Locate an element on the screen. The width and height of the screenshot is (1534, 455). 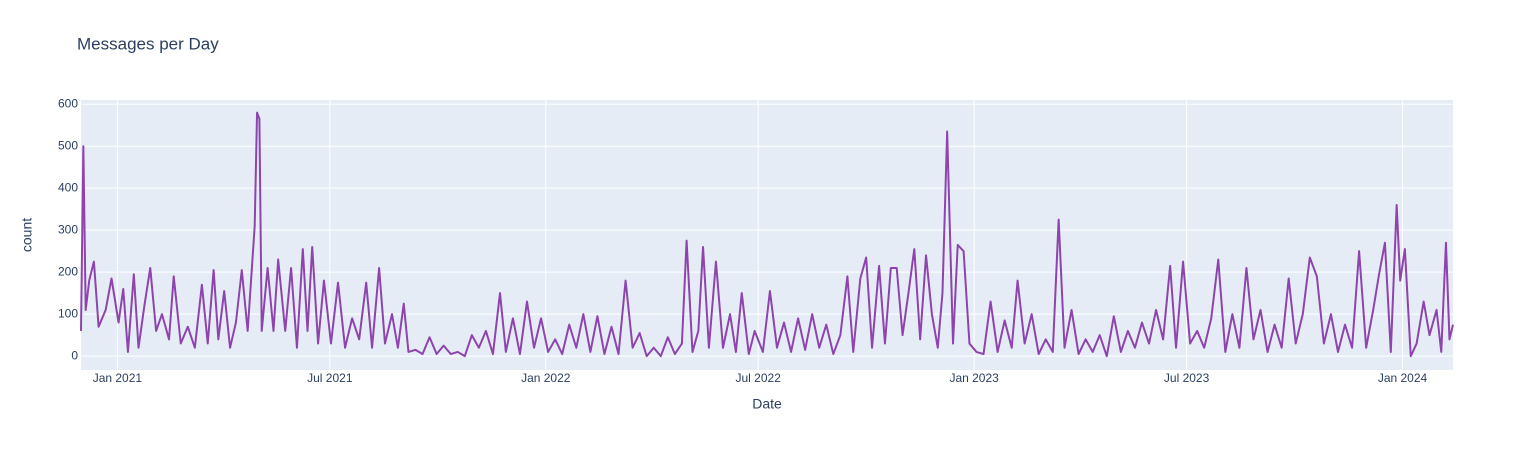
x-tick-label: Jan 2023 is located at coordinates (974, 378).